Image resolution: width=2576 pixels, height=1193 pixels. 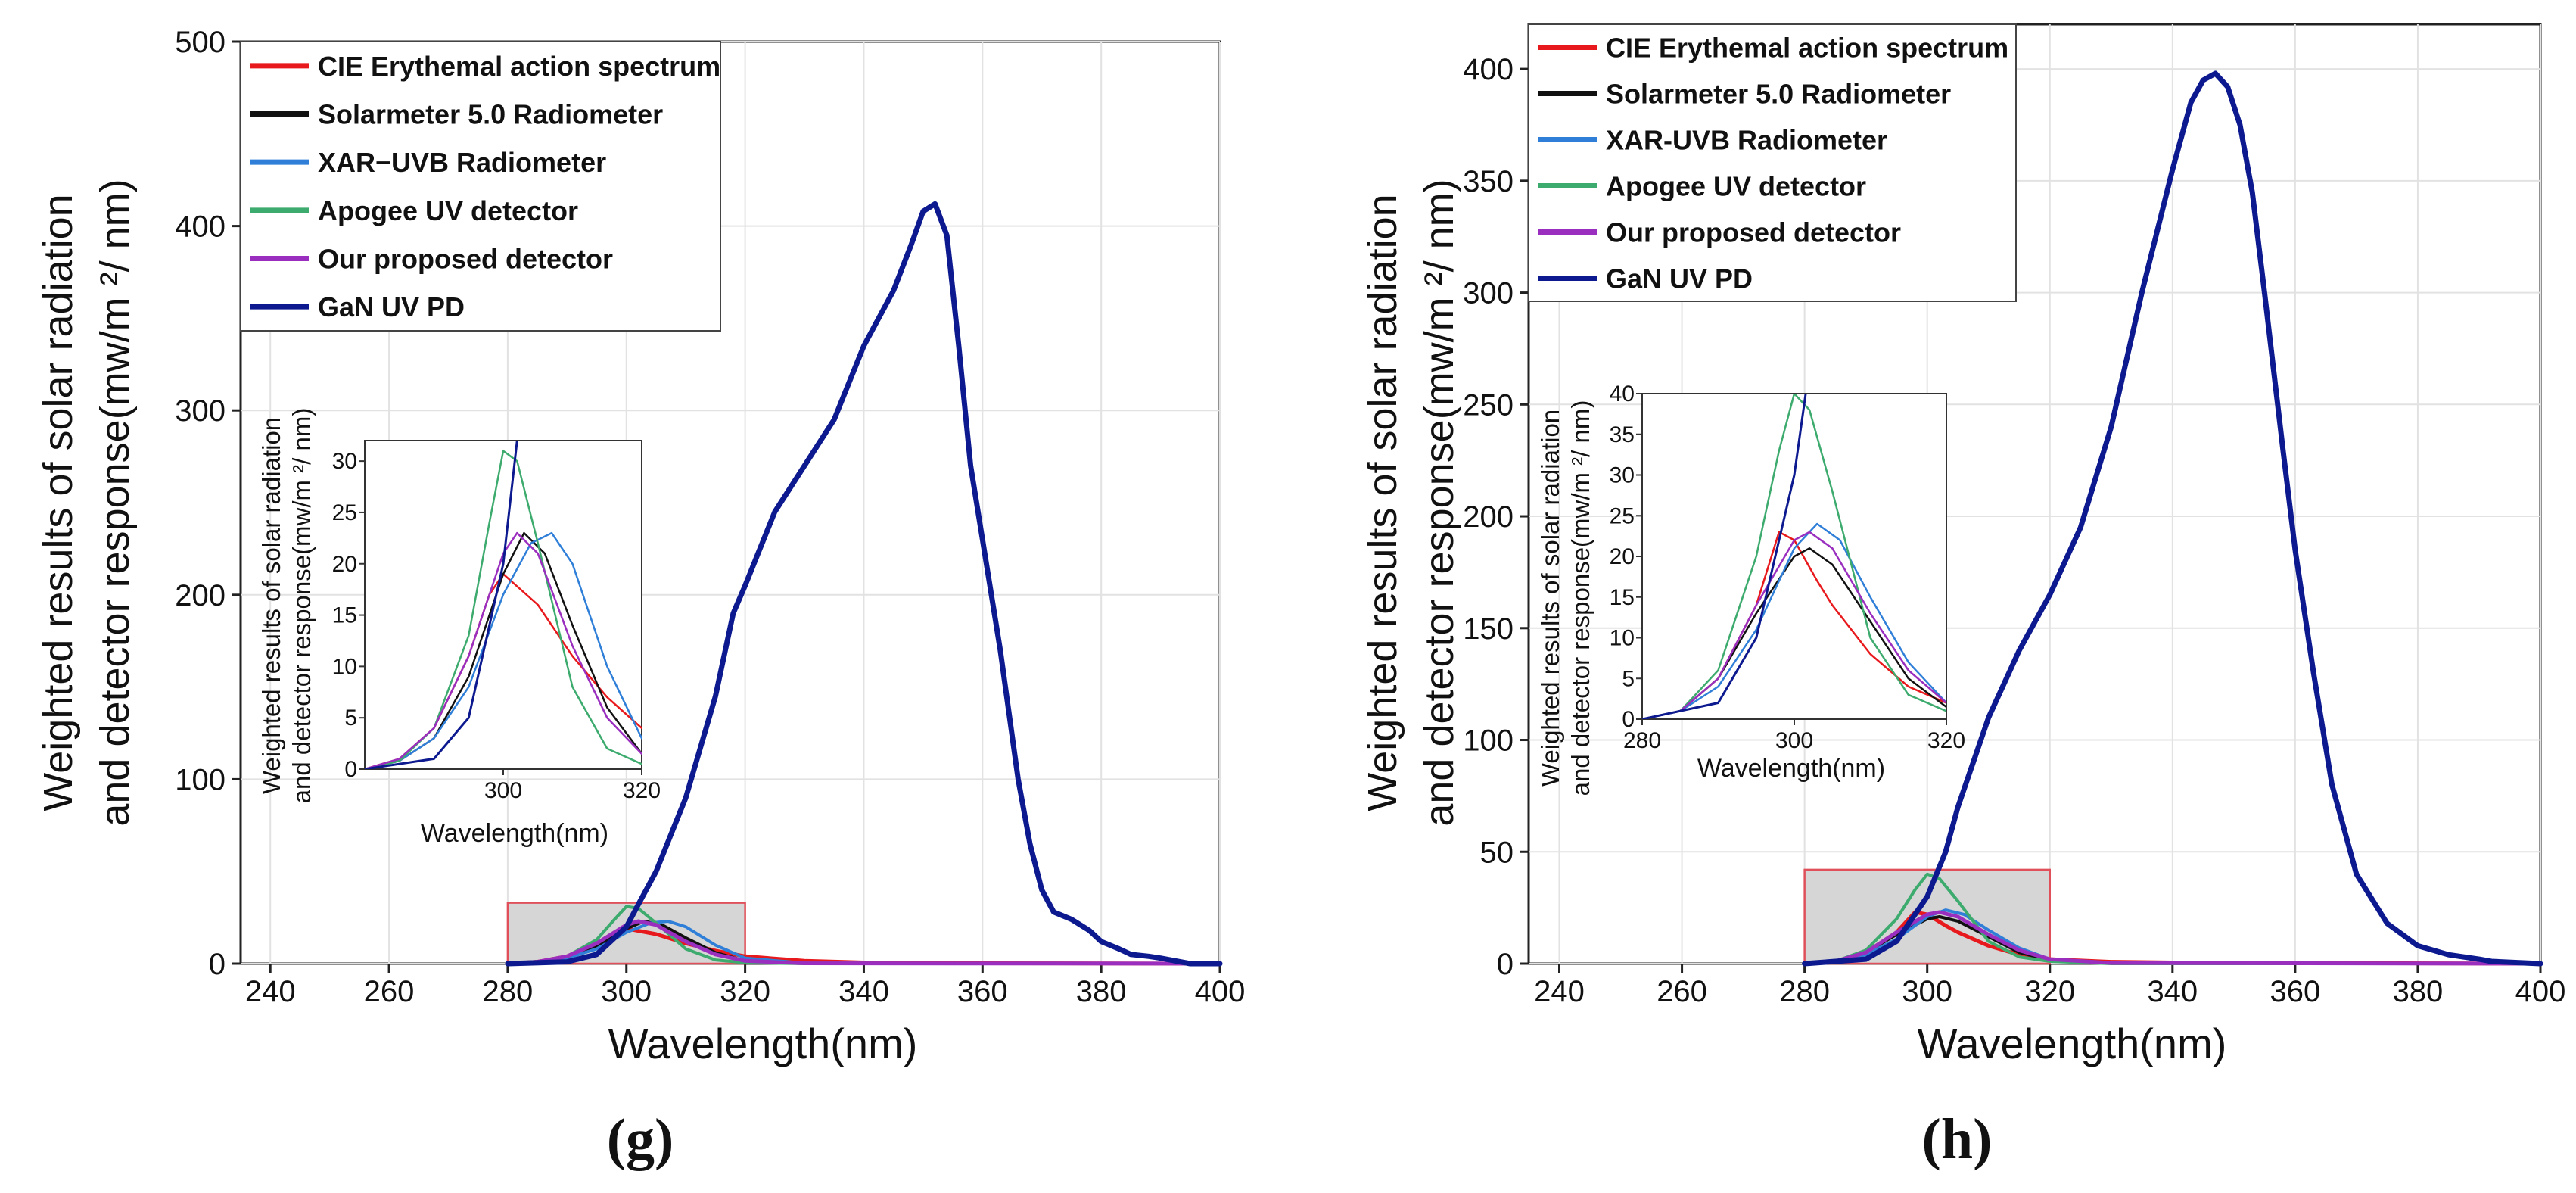 What do you see at coordinates (1488, 405) in the screenshot?
I see `y-tick-label: 250` at bounding box center [1488, 405].